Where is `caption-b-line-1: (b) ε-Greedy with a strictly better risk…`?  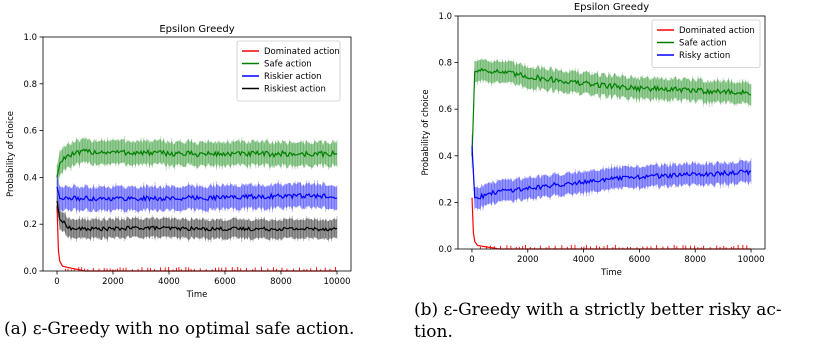 caption-b-line-1: (b) ε-Greedy with a strictly better risk… is located at coordinates (598, 310).